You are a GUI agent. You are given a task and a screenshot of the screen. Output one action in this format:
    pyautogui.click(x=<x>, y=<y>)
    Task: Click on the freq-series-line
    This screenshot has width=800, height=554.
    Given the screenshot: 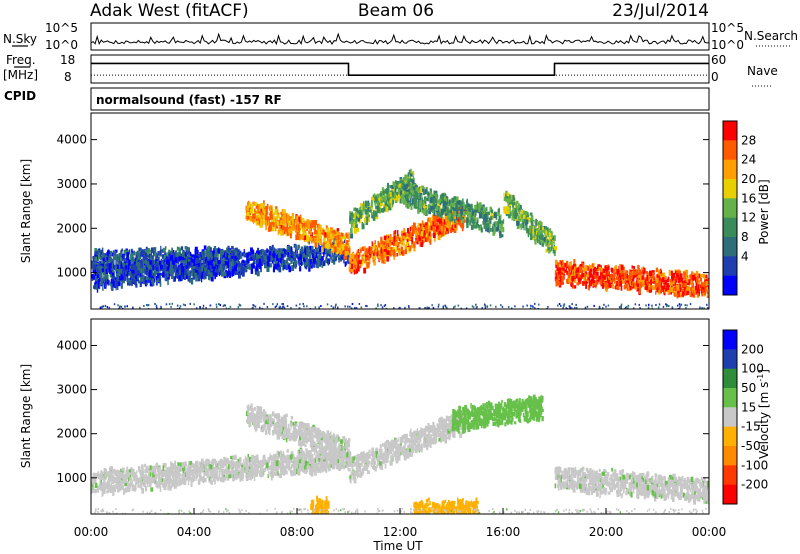 What is the action you would take?
    pyautogui.click(x=400, y=69)
    